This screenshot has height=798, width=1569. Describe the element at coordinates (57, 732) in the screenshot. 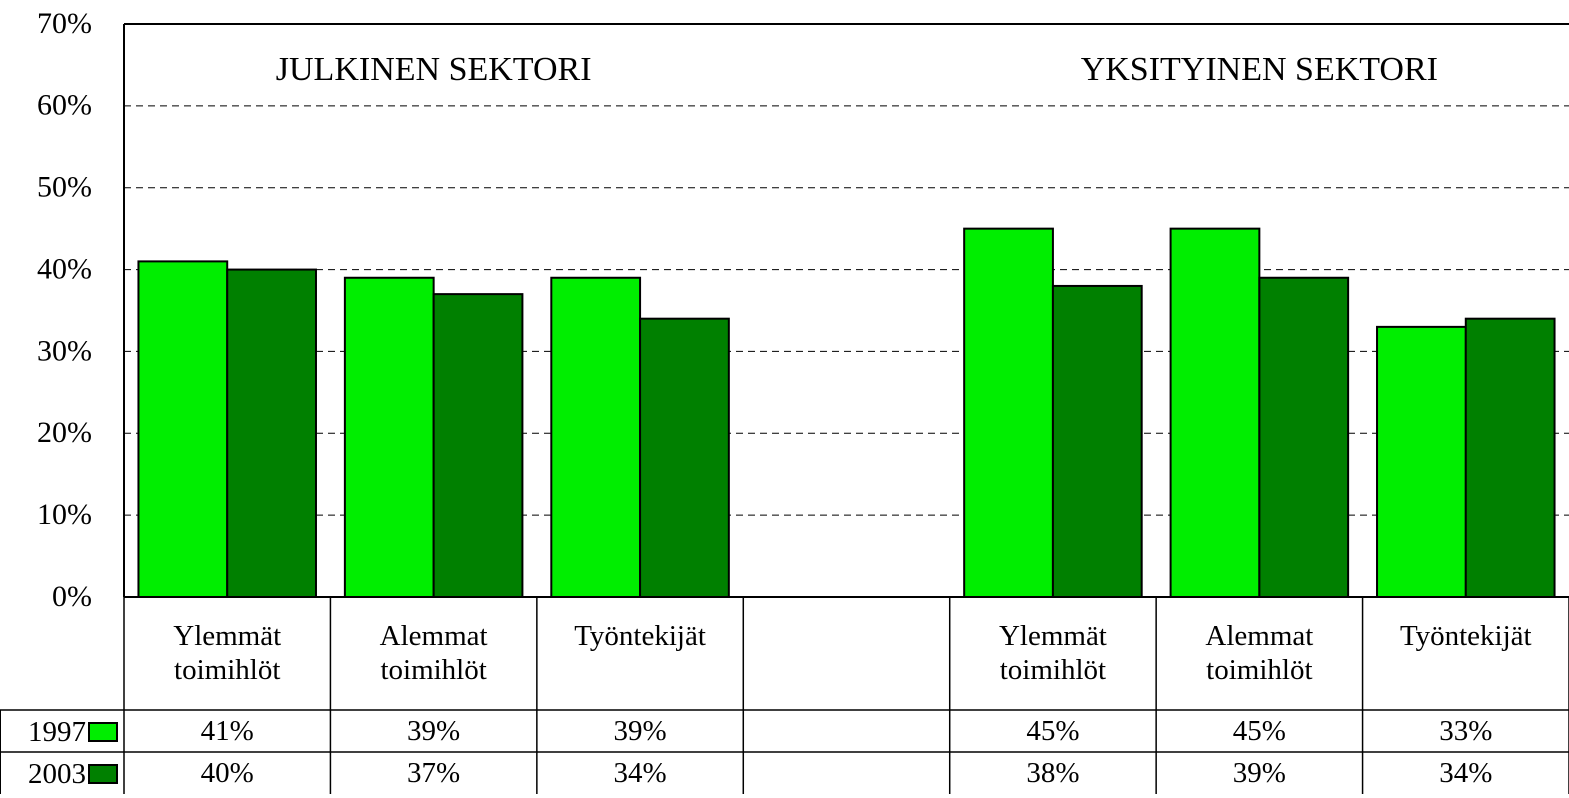

I see `legend-label: 1997` at that location.